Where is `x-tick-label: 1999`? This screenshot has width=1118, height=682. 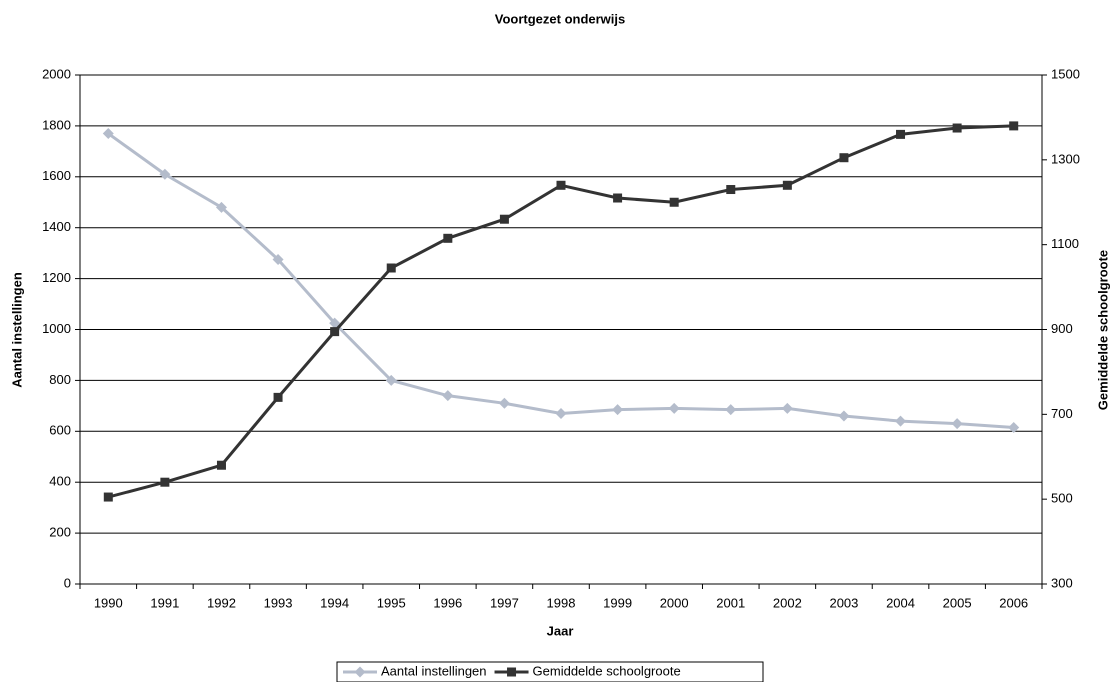 x-tick-label: 1999 is located at coordinates (617, 602).